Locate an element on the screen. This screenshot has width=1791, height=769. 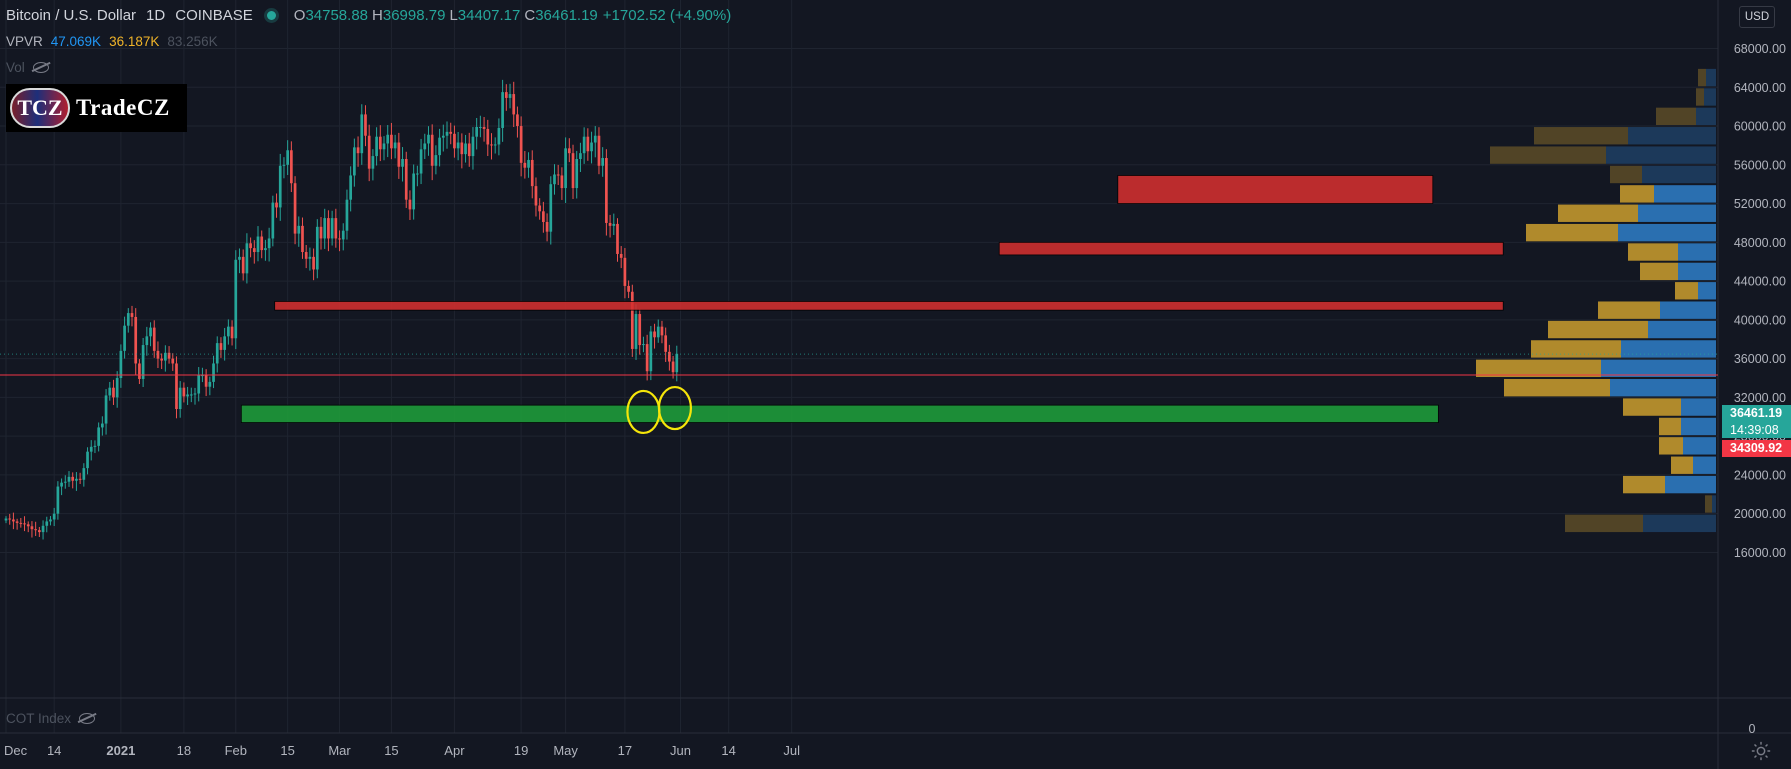
resistance-zone-middle is located at coordinates (1251, 248).